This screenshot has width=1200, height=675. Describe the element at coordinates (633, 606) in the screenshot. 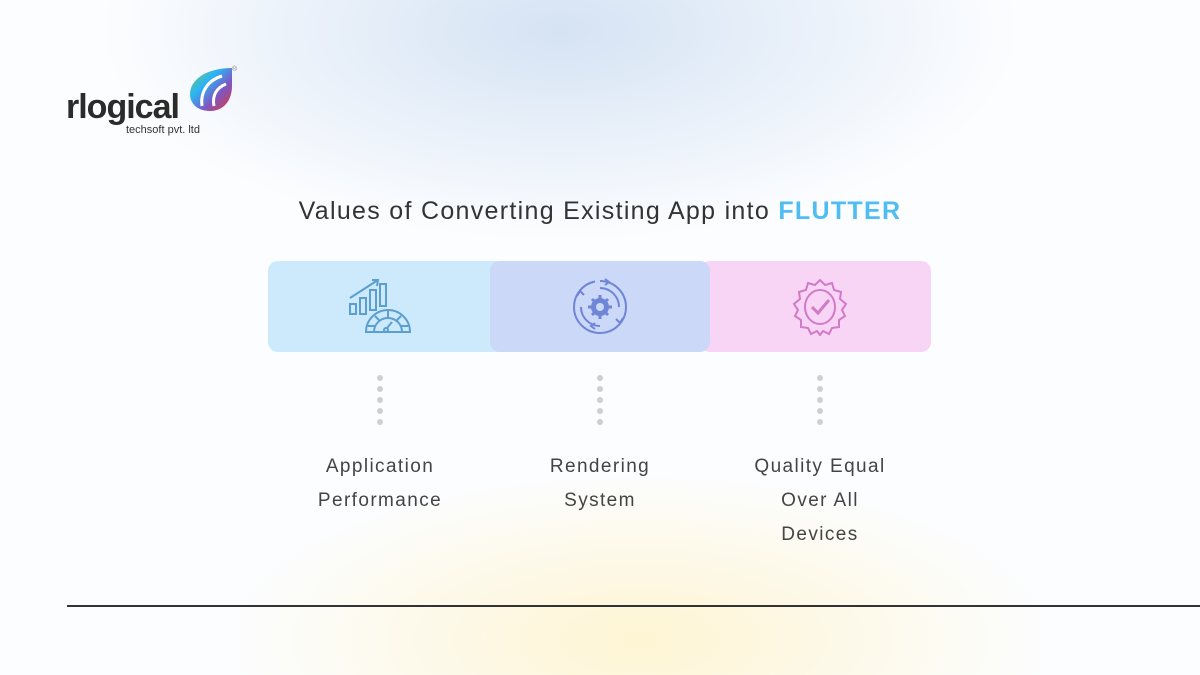

I see `divider-line` at that location.